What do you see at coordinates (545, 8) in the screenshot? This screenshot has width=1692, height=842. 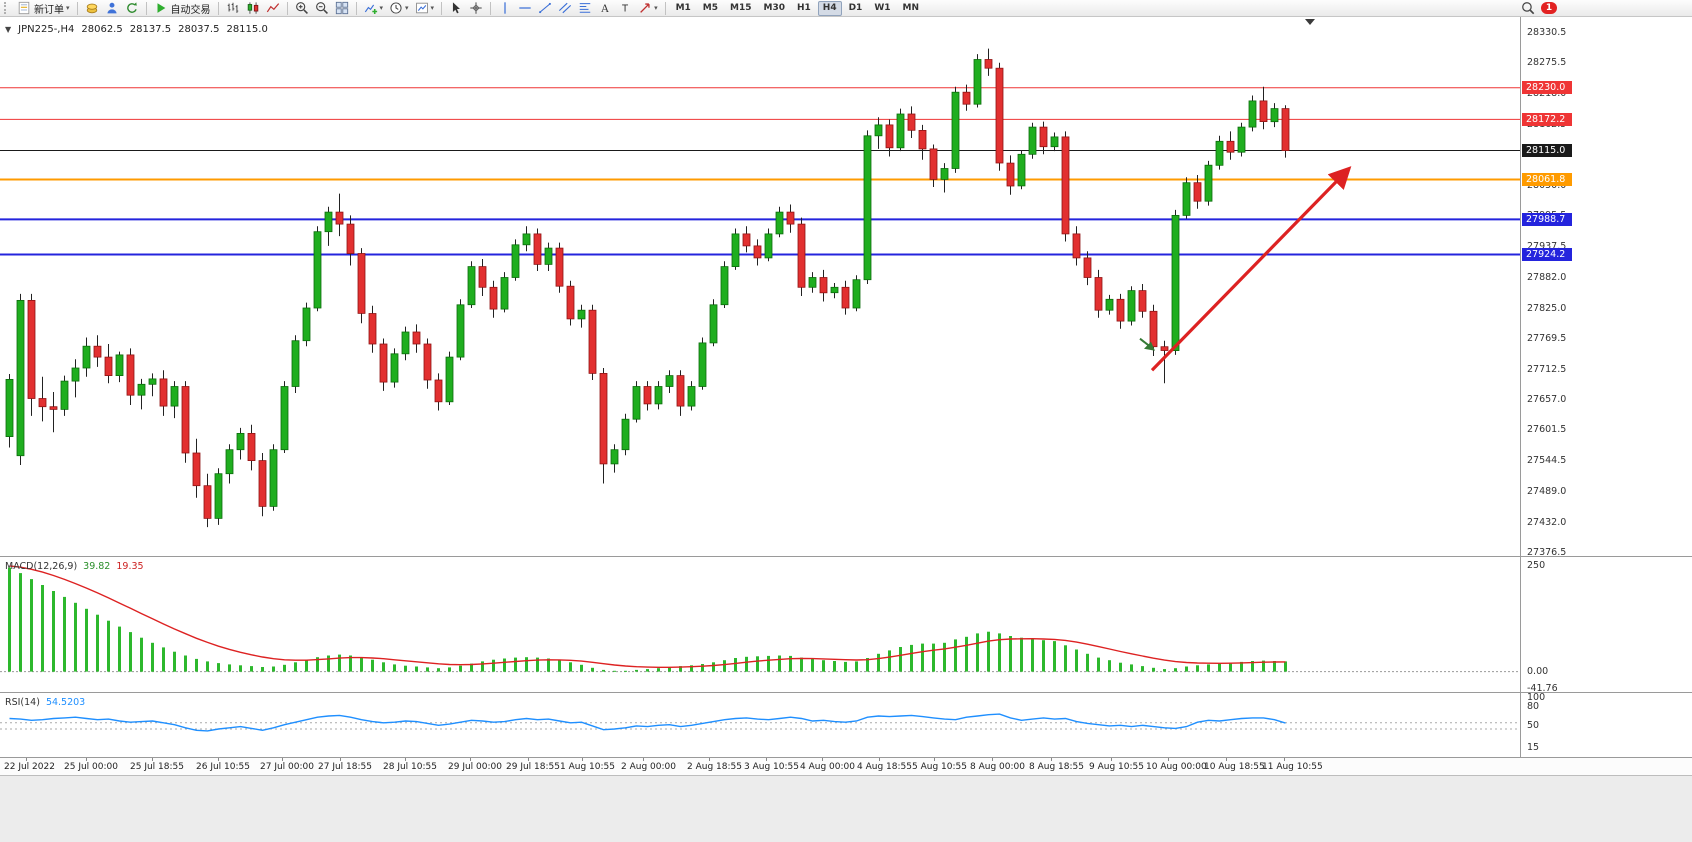 I see `trendline-button` at bounding box center [545, 8].